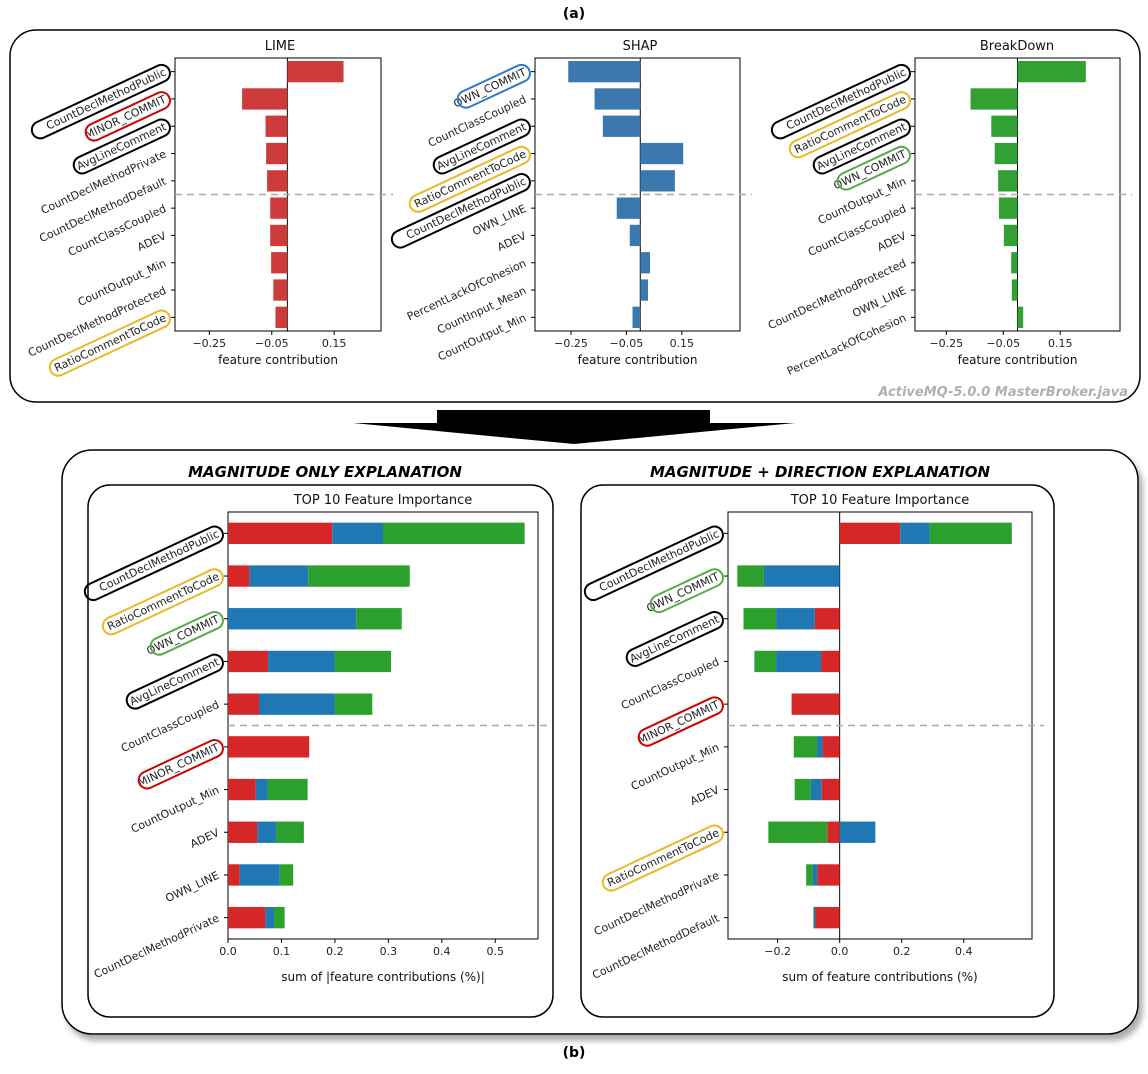 The height and width of the screenshot is (1074, 1148). Describe the element at coordinates (325, 472) in the screenshot. I see `section-title-magnitude: MAGNITUDE ONLY EXPLANATION` at that location.